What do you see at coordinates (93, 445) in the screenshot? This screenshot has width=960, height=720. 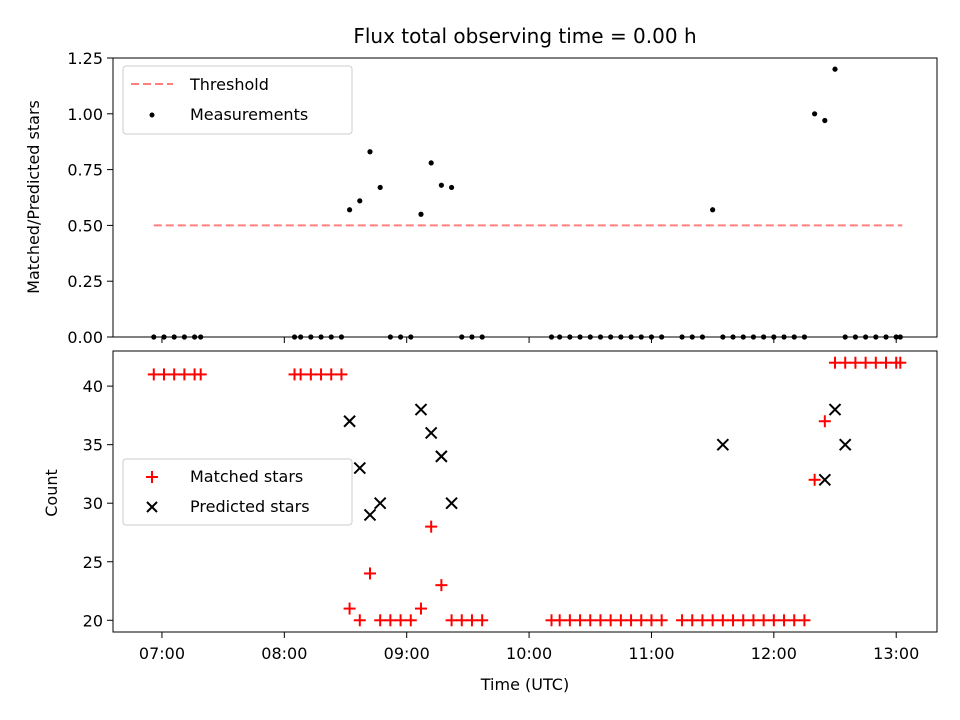 I see `count-y-tick-label: 35` at bounding box center [93, 445].